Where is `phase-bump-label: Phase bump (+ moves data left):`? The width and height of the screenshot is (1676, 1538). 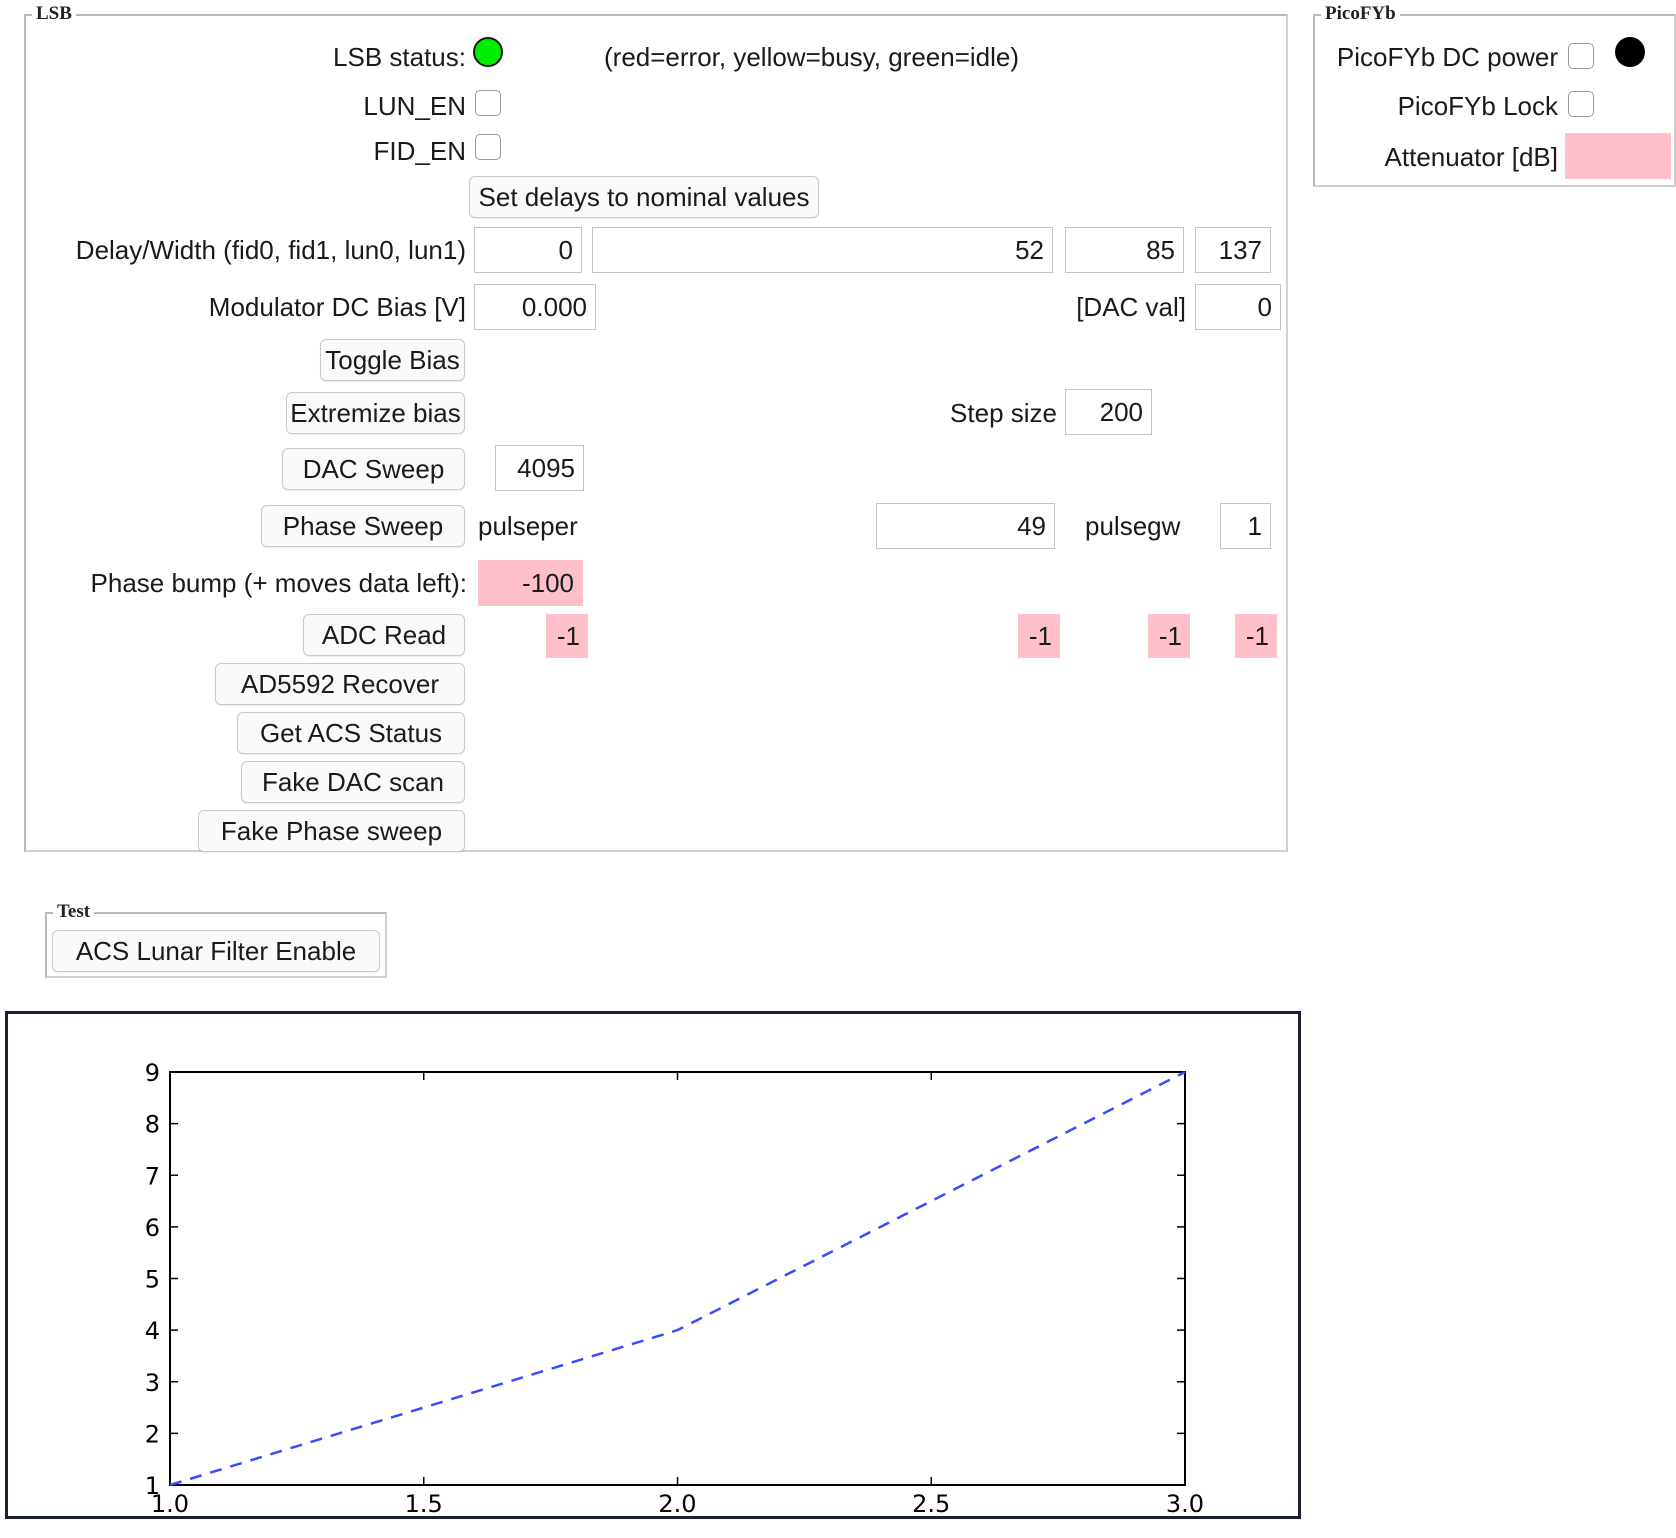
phase-bump-label: Phase bump (+ moves data left): is located at coordinates (278, 583).